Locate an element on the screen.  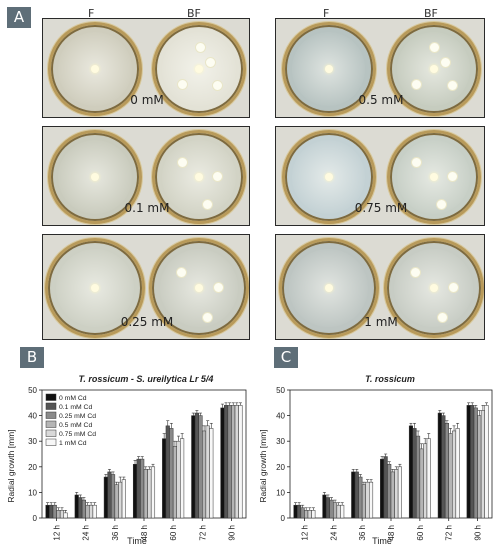
y-tick-label: 50 is located at coordinates (280, 390).